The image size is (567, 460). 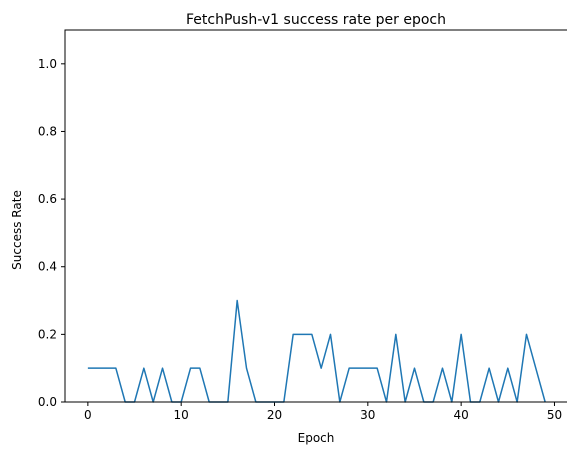 I want to click on chart-title: FetchPush-v1 success rate per epoch, so click(x=316, y=20).